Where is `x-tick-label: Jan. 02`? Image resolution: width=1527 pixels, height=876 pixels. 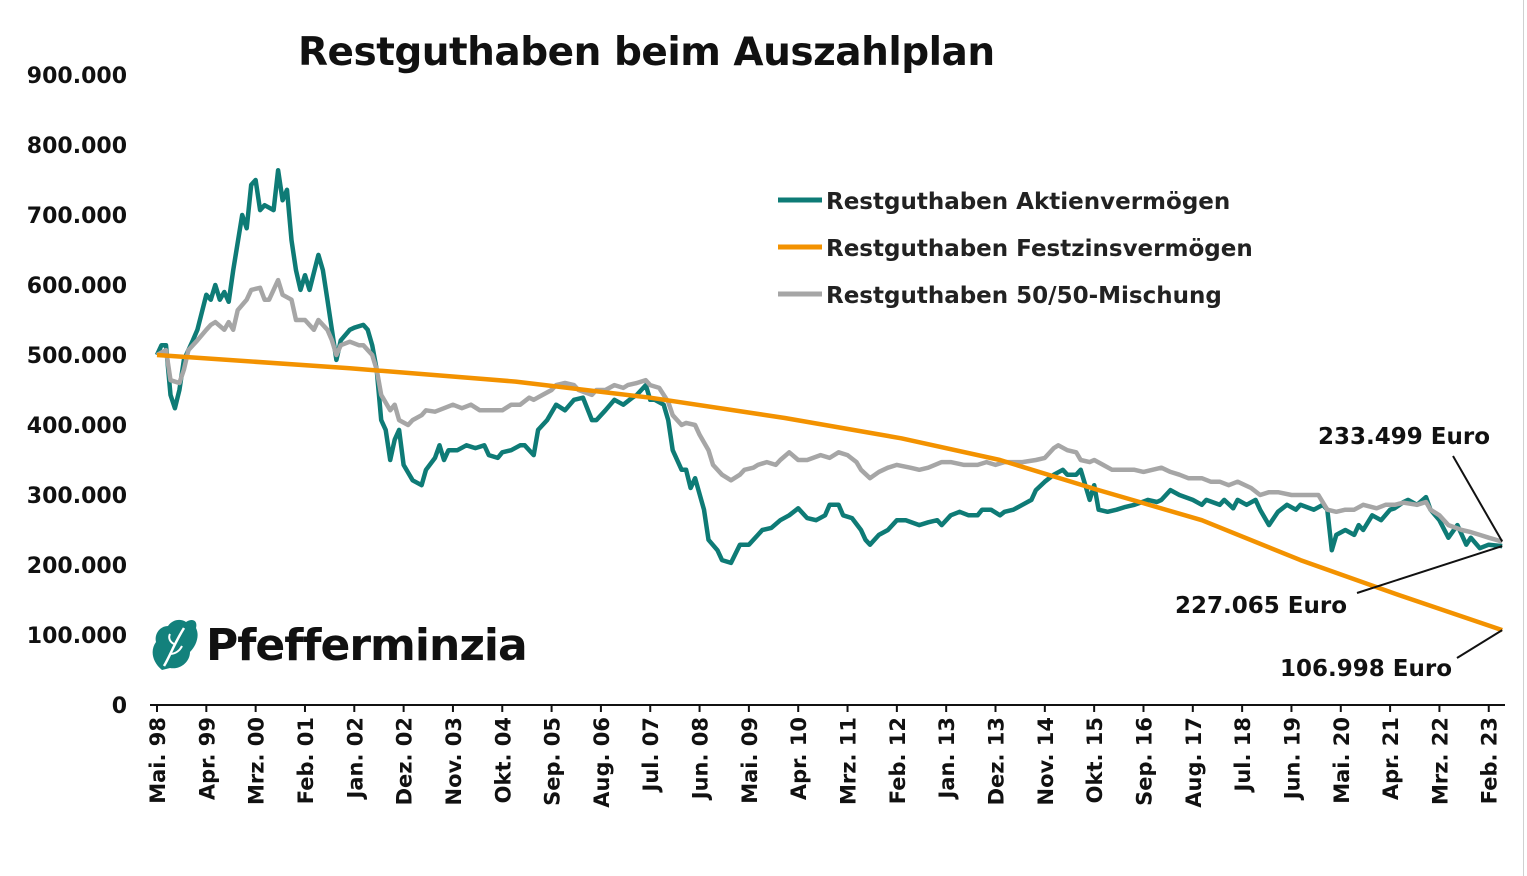
x-tick-label: Jan. 02 is located at coordinates (355, 758).